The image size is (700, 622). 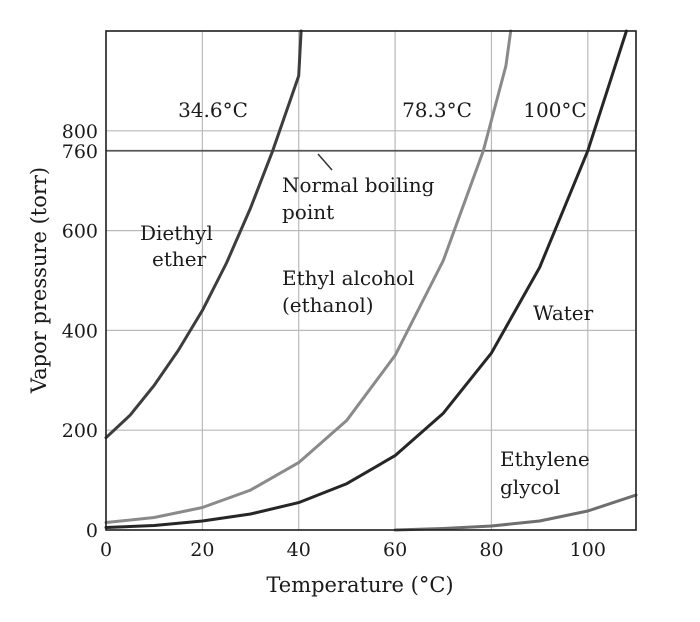 I want to click on normal-boiling-point-label-line-2: point, so click(x=308, y=212).